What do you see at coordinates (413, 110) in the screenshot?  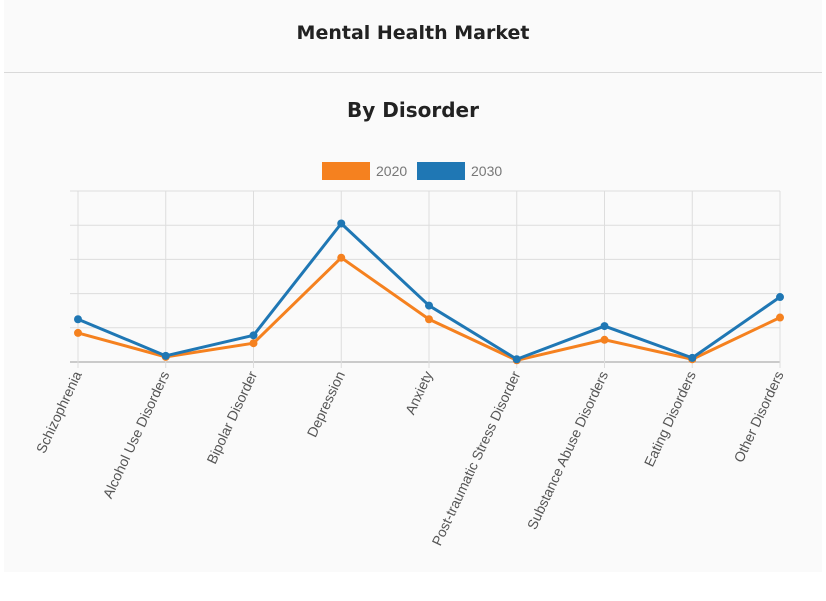 I see `chart-title: By Disorder` at bounding box center [413, 110].